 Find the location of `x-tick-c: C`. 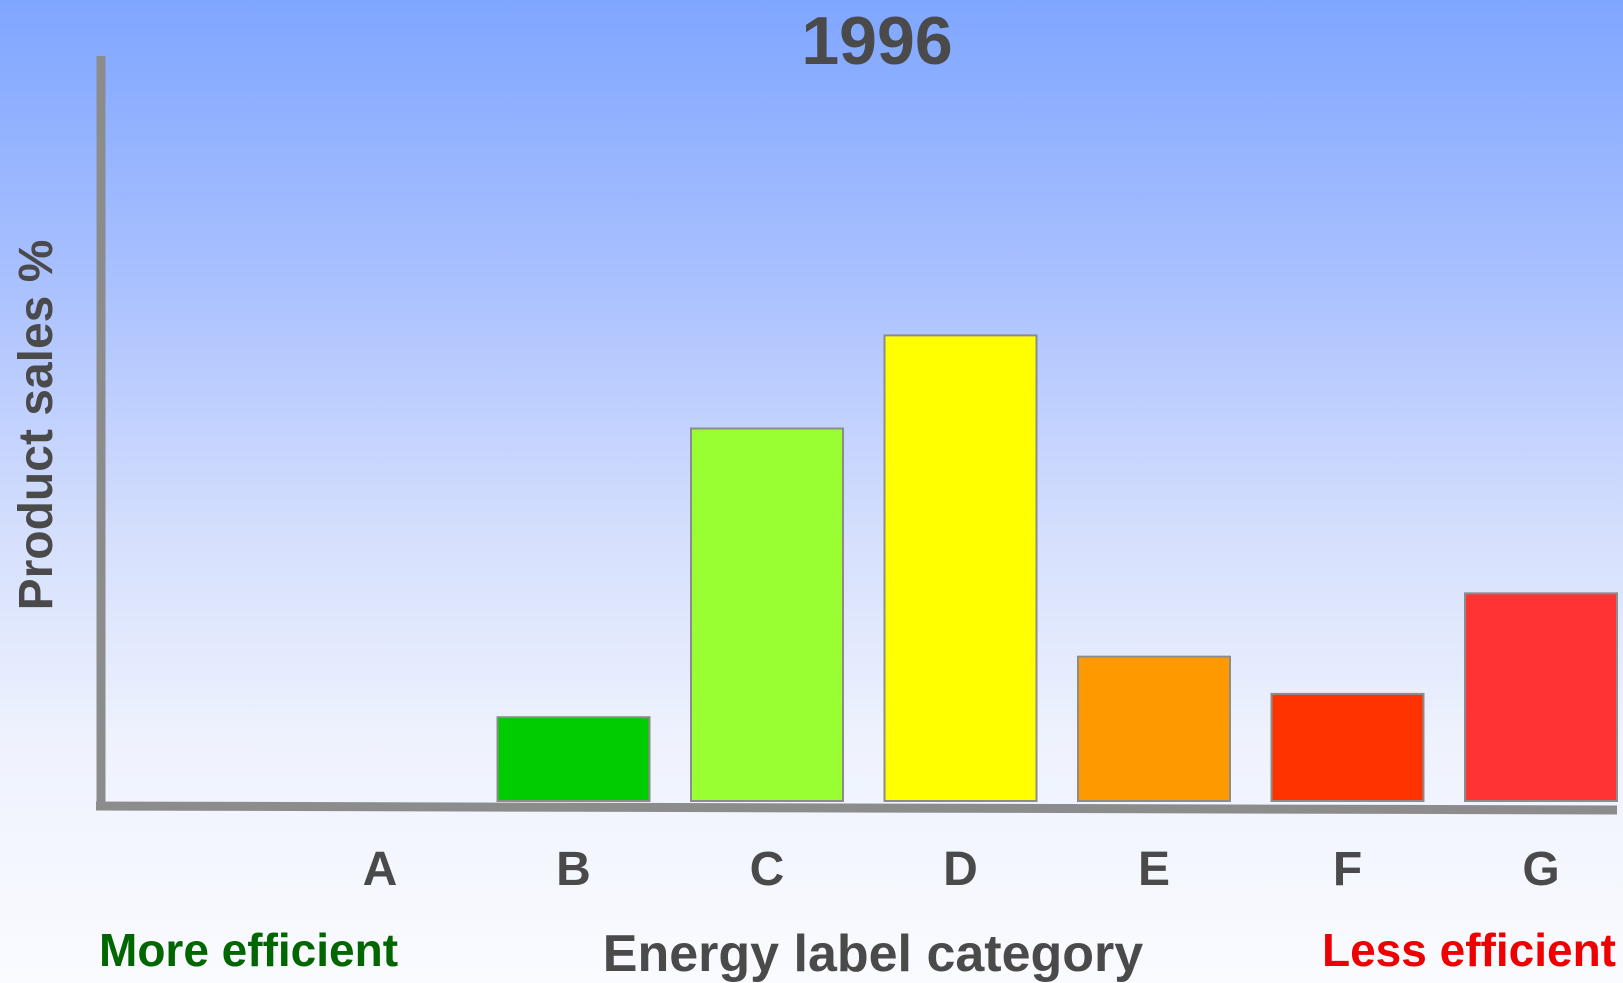

x-tick-c: C is located at coordinates (767, 869).